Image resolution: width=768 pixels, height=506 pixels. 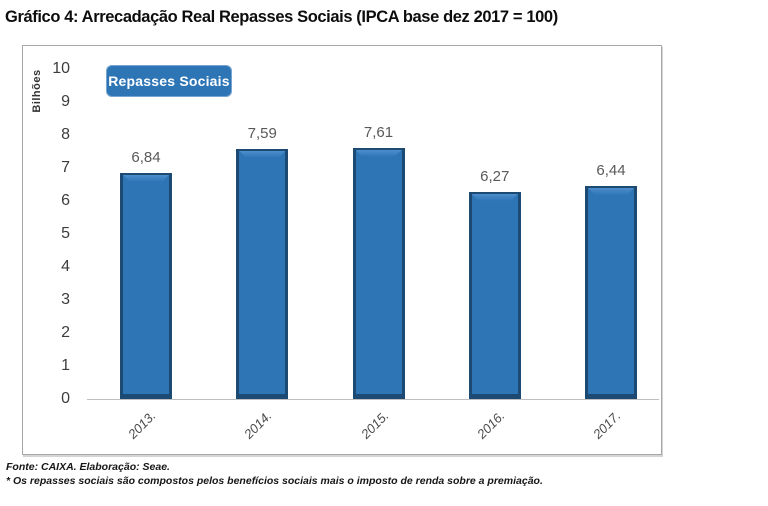 I want to click on y-tick-label: 0, so click(x=65, y=398).